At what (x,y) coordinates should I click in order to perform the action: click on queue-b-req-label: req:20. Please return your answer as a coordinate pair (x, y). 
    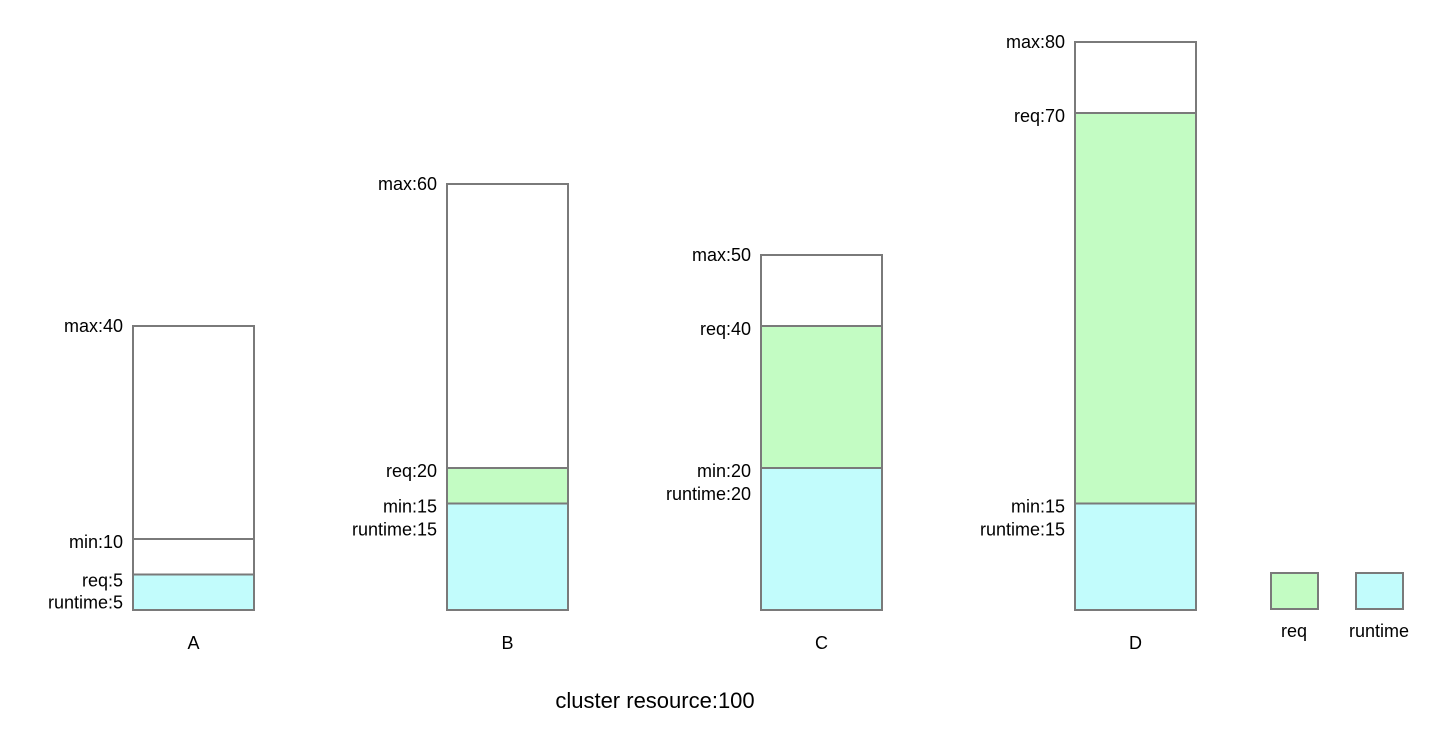
    Looking at the image, I should click on (411, 471).